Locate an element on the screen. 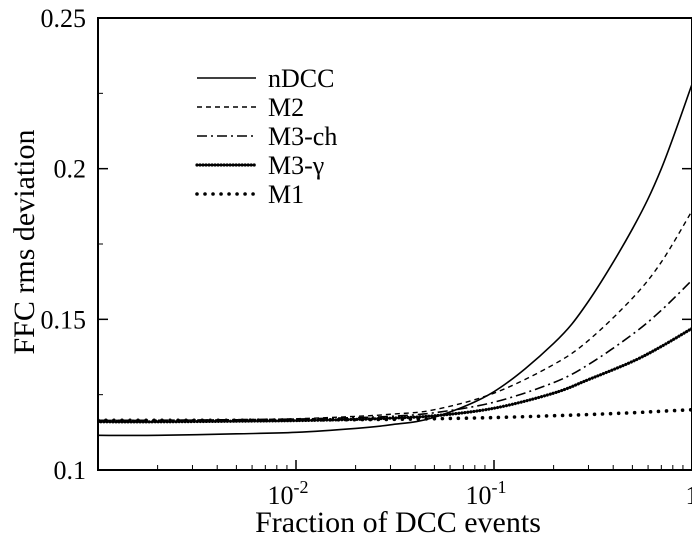  y-tick-label: 0.1 is located at coordinates (70, 470).